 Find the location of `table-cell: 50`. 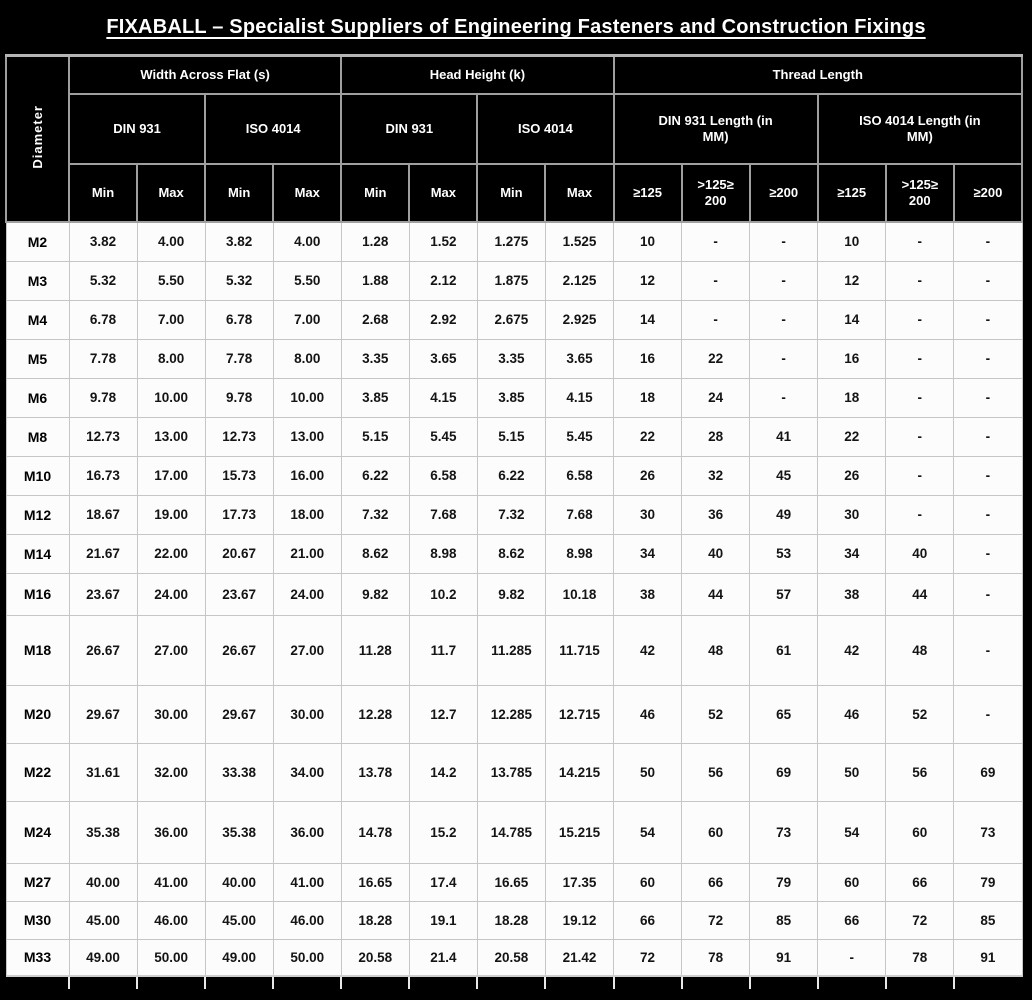

table-cell: 50 is located at coordinates (852, 772).